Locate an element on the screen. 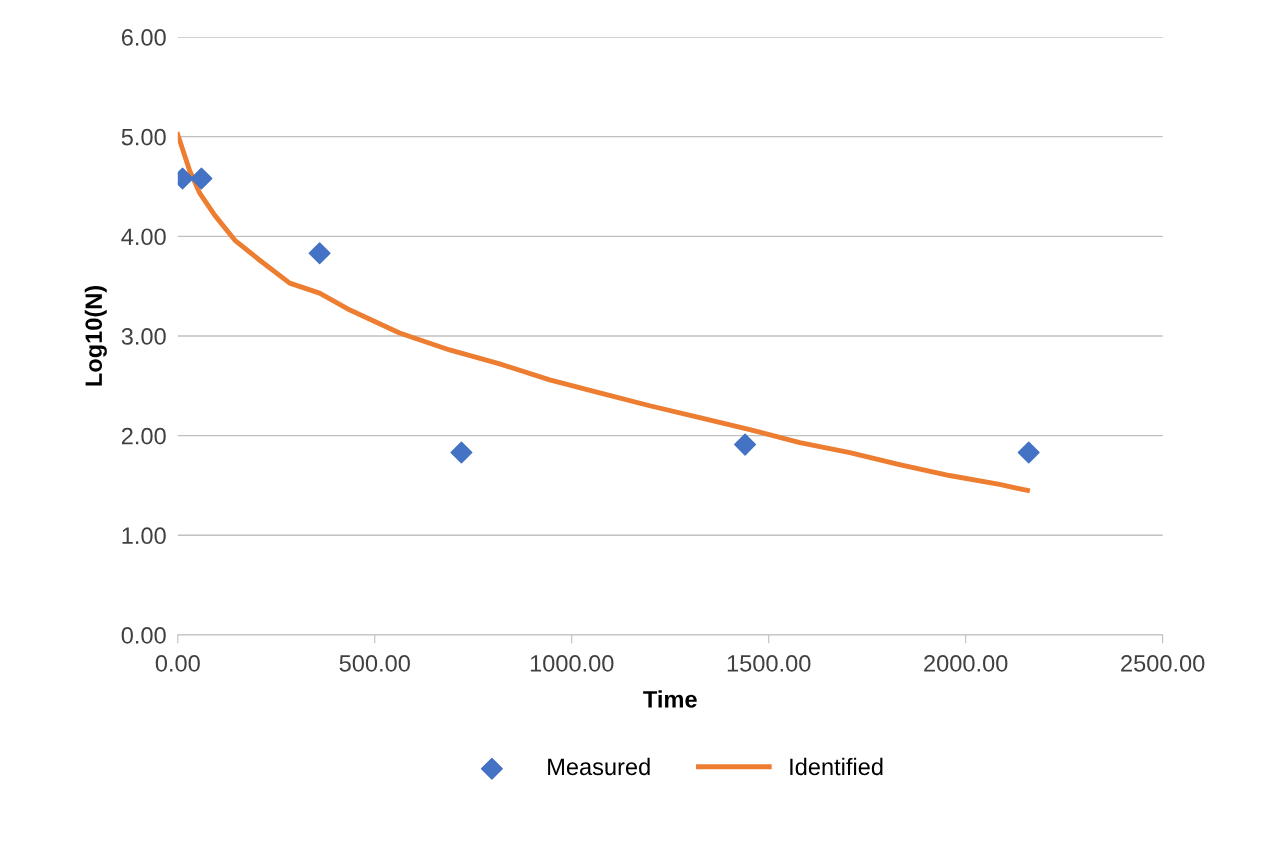  y-tick-label: 4.00 is located at coordinates (143, 237).